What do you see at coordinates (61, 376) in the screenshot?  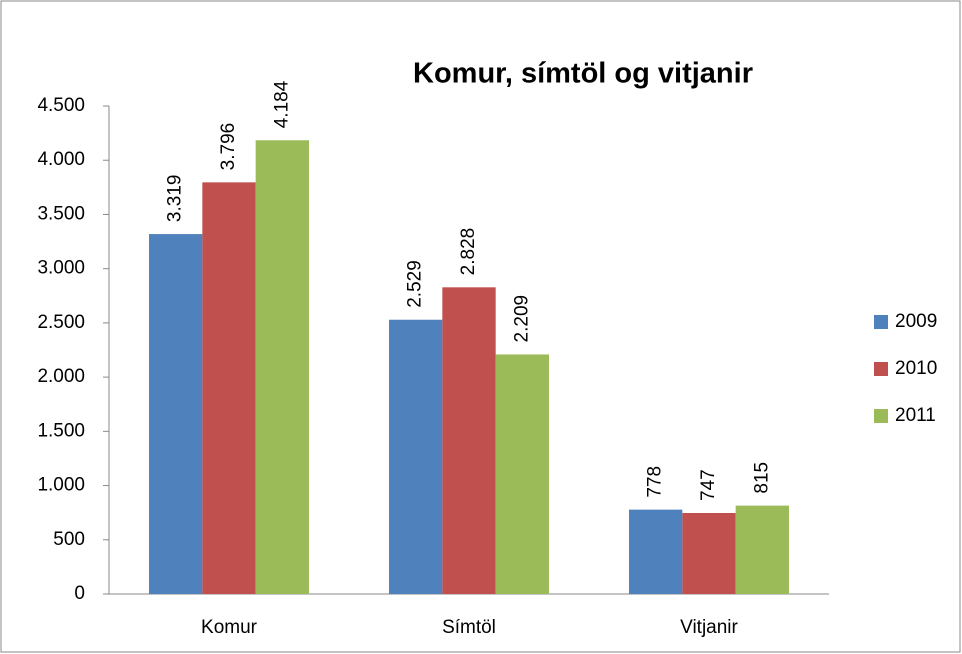 I see `y-tick-label: 2.000` at bounding box center [61, 376].